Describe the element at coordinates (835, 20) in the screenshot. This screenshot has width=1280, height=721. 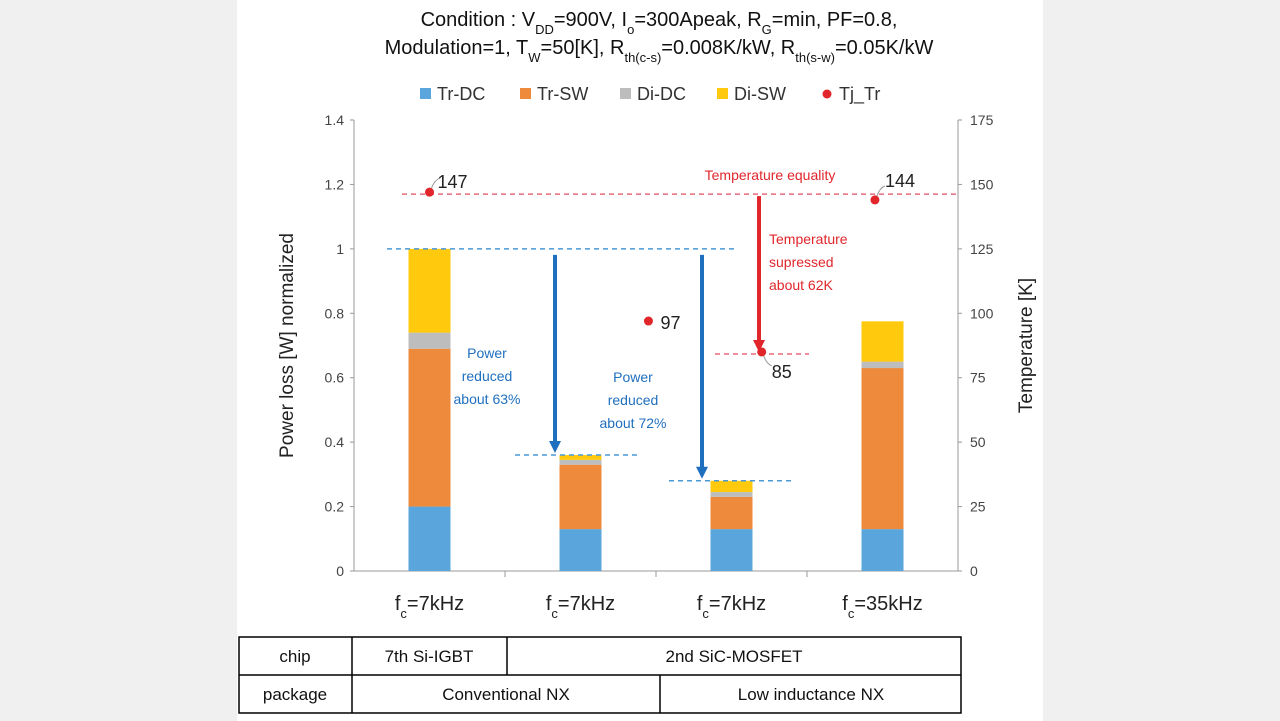
I see `text-run: =min, PF=0.8,` at that location.